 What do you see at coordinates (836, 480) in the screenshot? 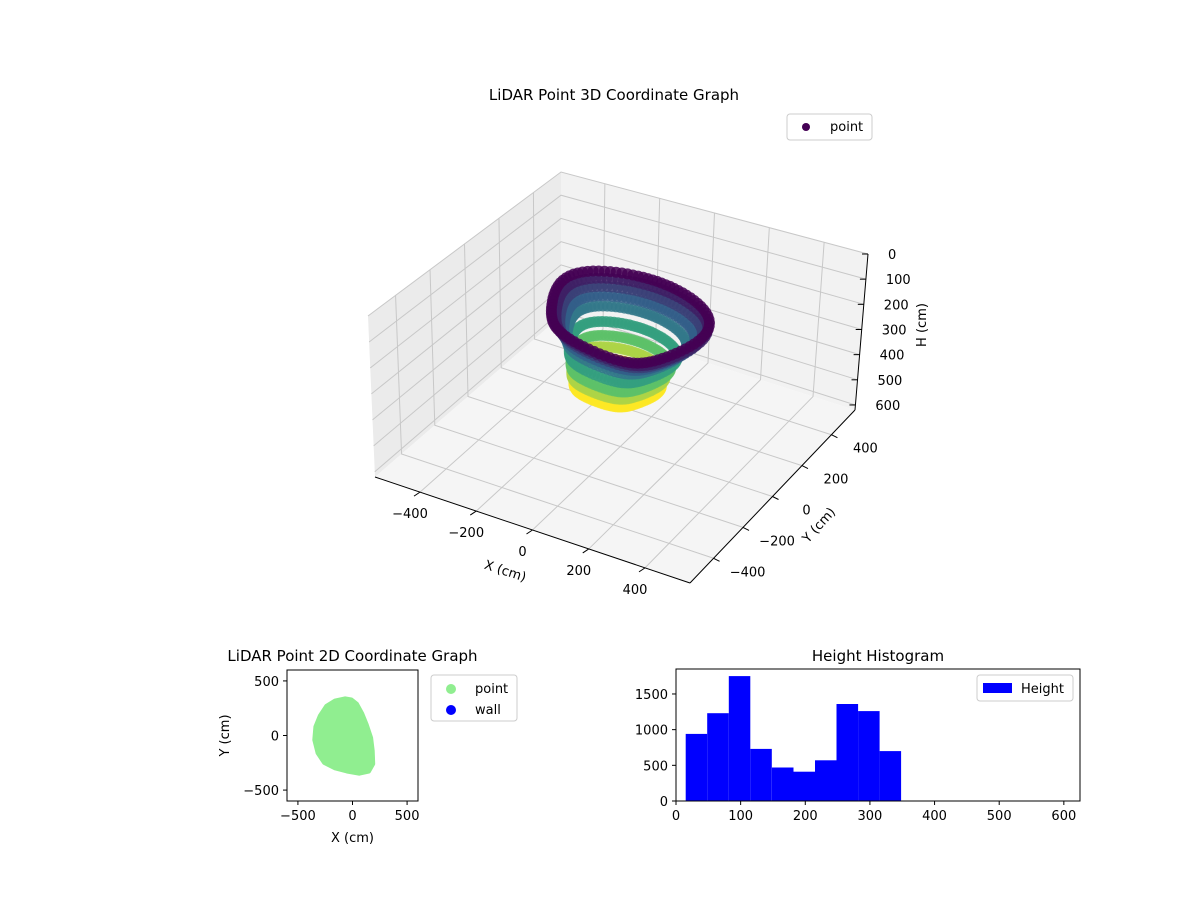
I see `y-tick-label: 200` at bounding box center [836, 480].